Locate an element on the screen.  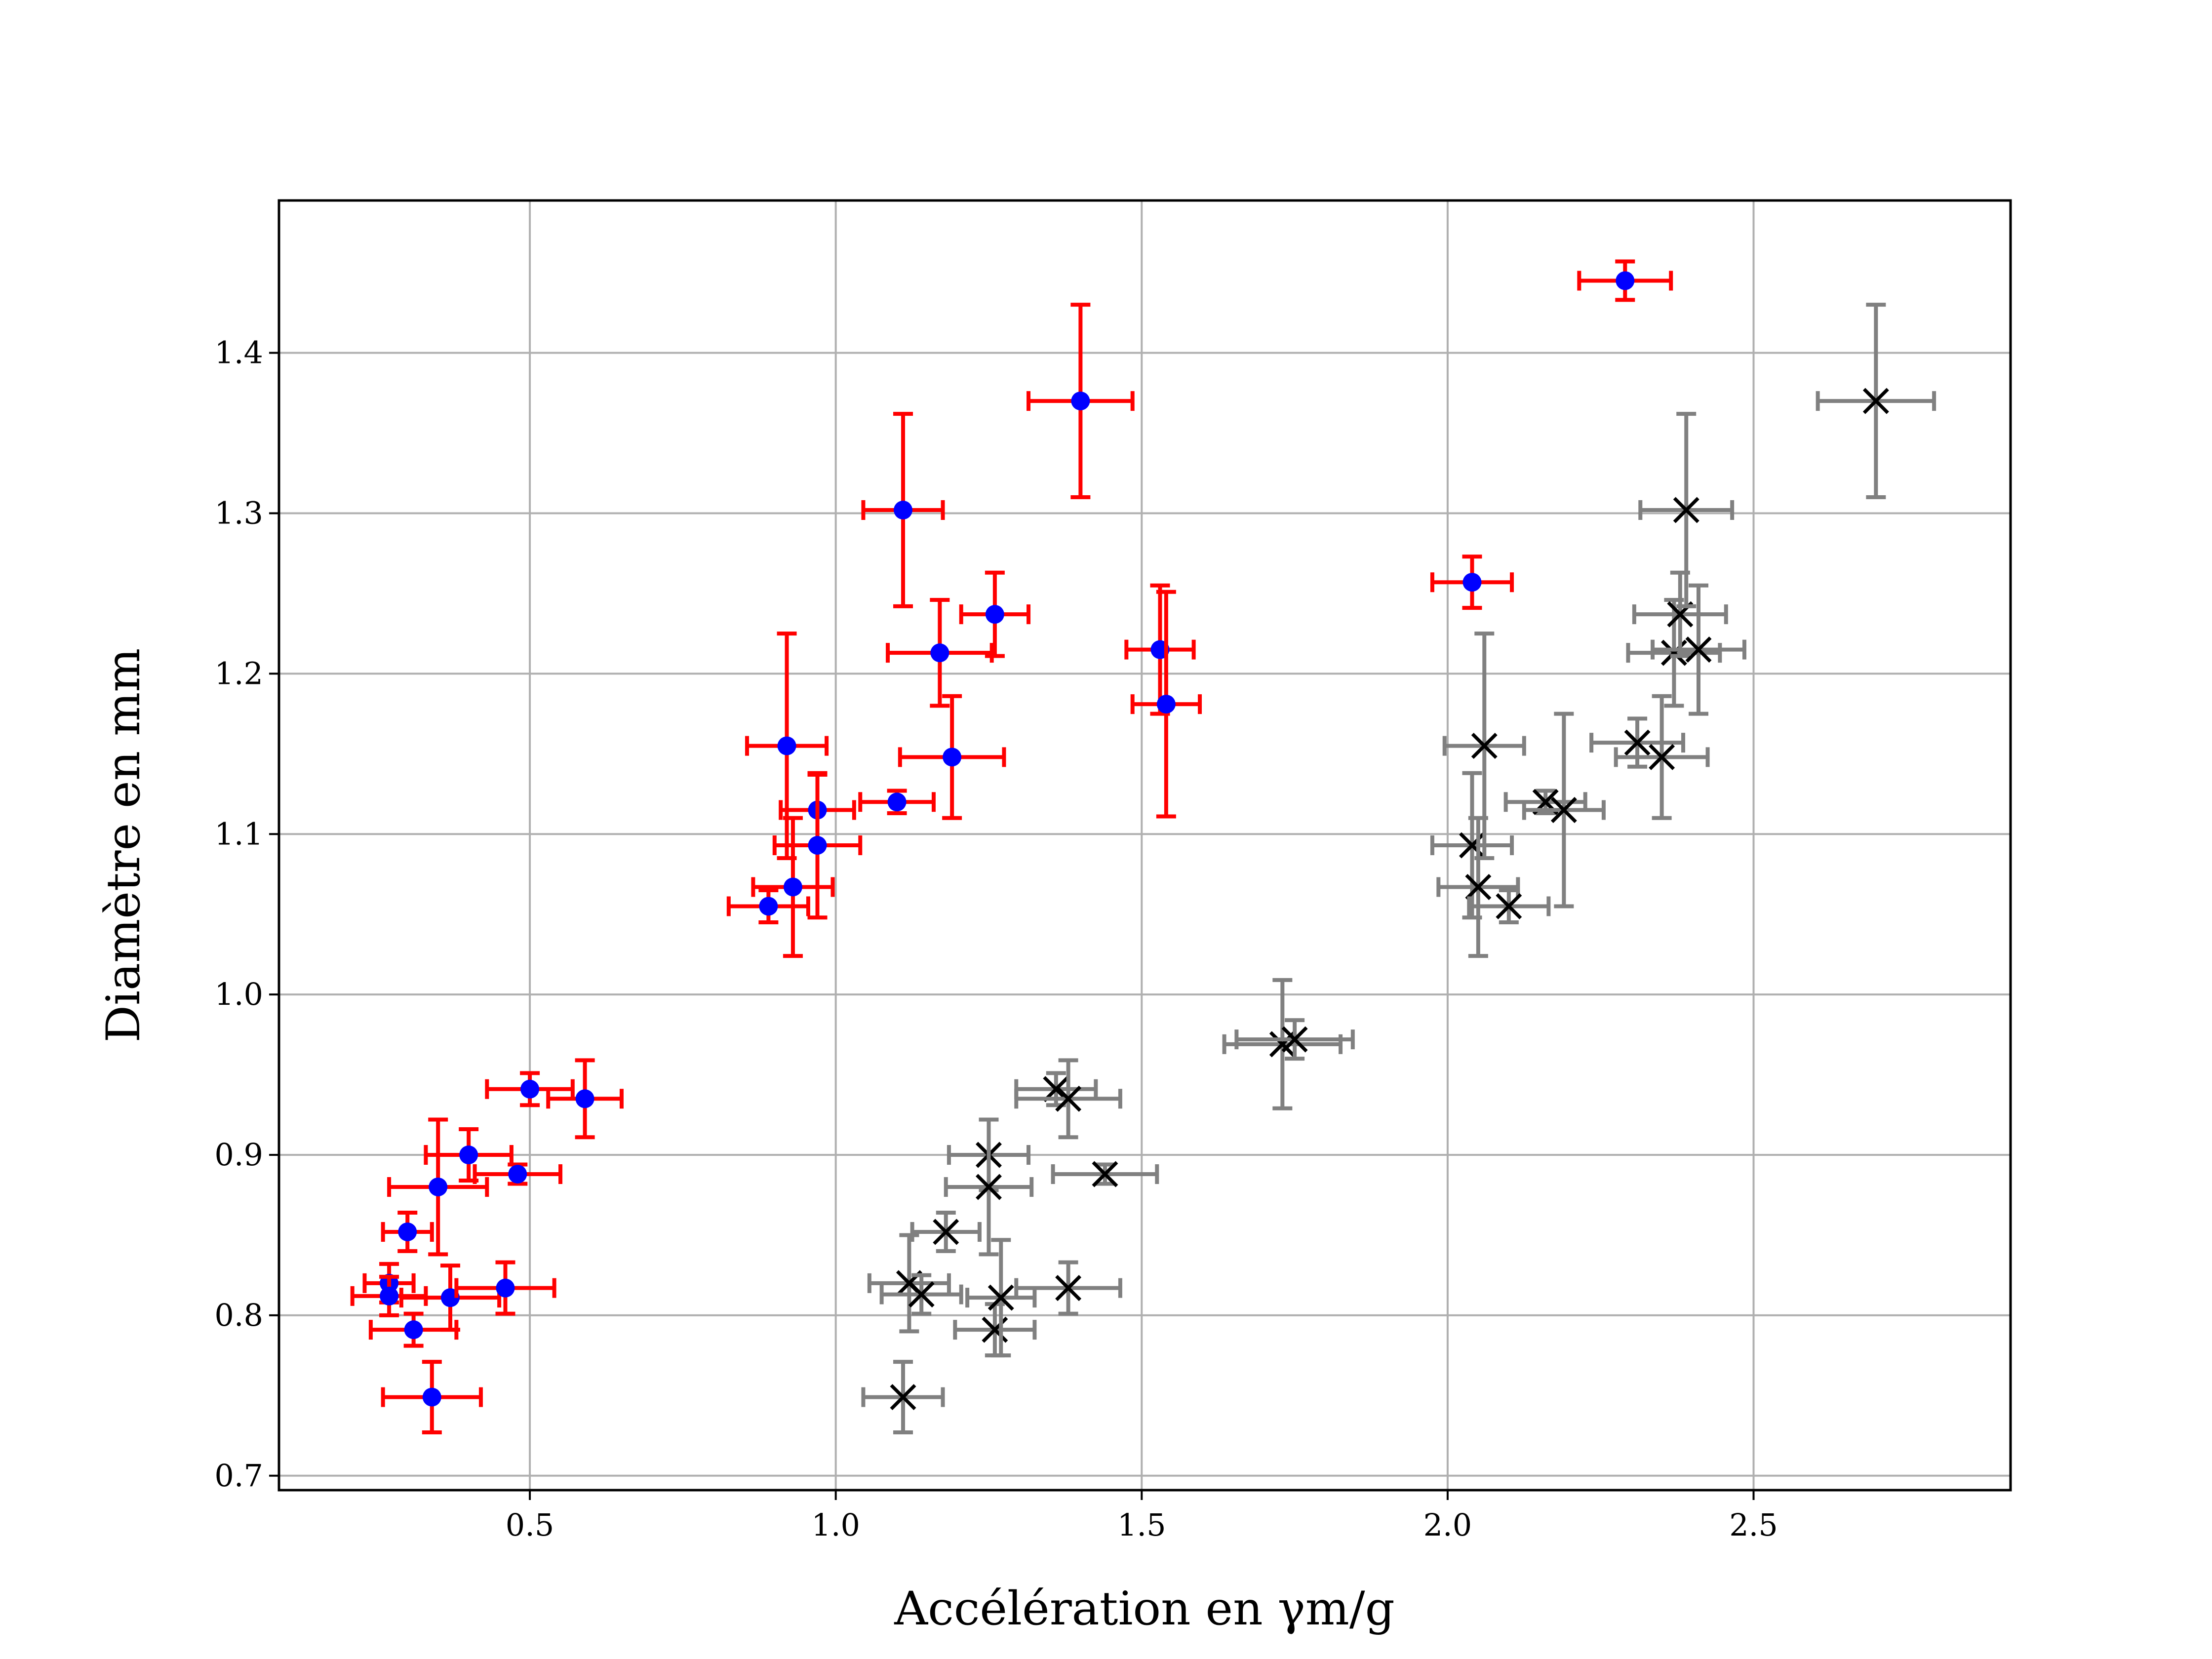
x-tick-label: 2.0 is located at coordinates (1448, 1525).